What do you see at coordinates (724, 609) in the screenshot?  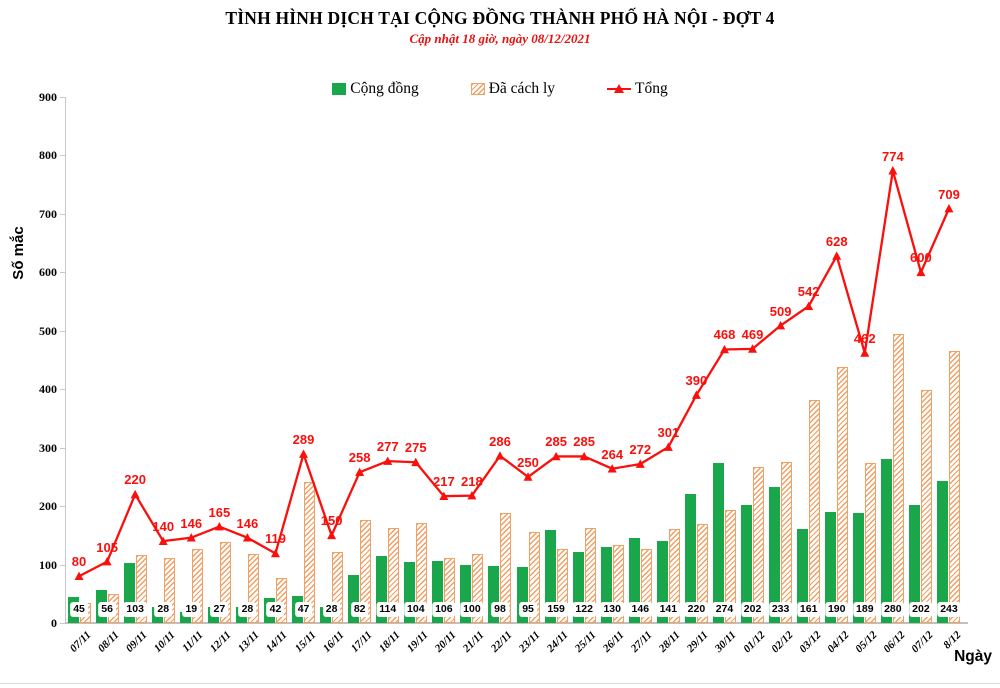 I see `community-value-label: 274` at bounding box center [724, 609].